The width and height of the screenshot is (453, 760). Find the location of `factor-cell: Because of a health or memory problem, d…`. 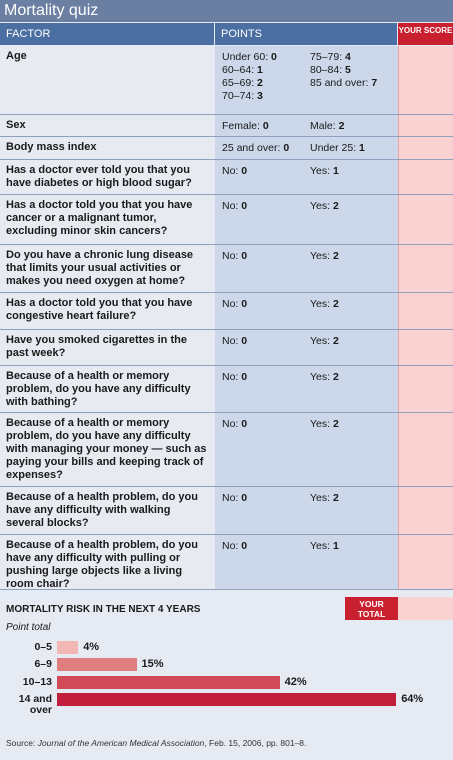

factor-cell: Because of a health or memory problem, d… is located at coordinates (107, 389).